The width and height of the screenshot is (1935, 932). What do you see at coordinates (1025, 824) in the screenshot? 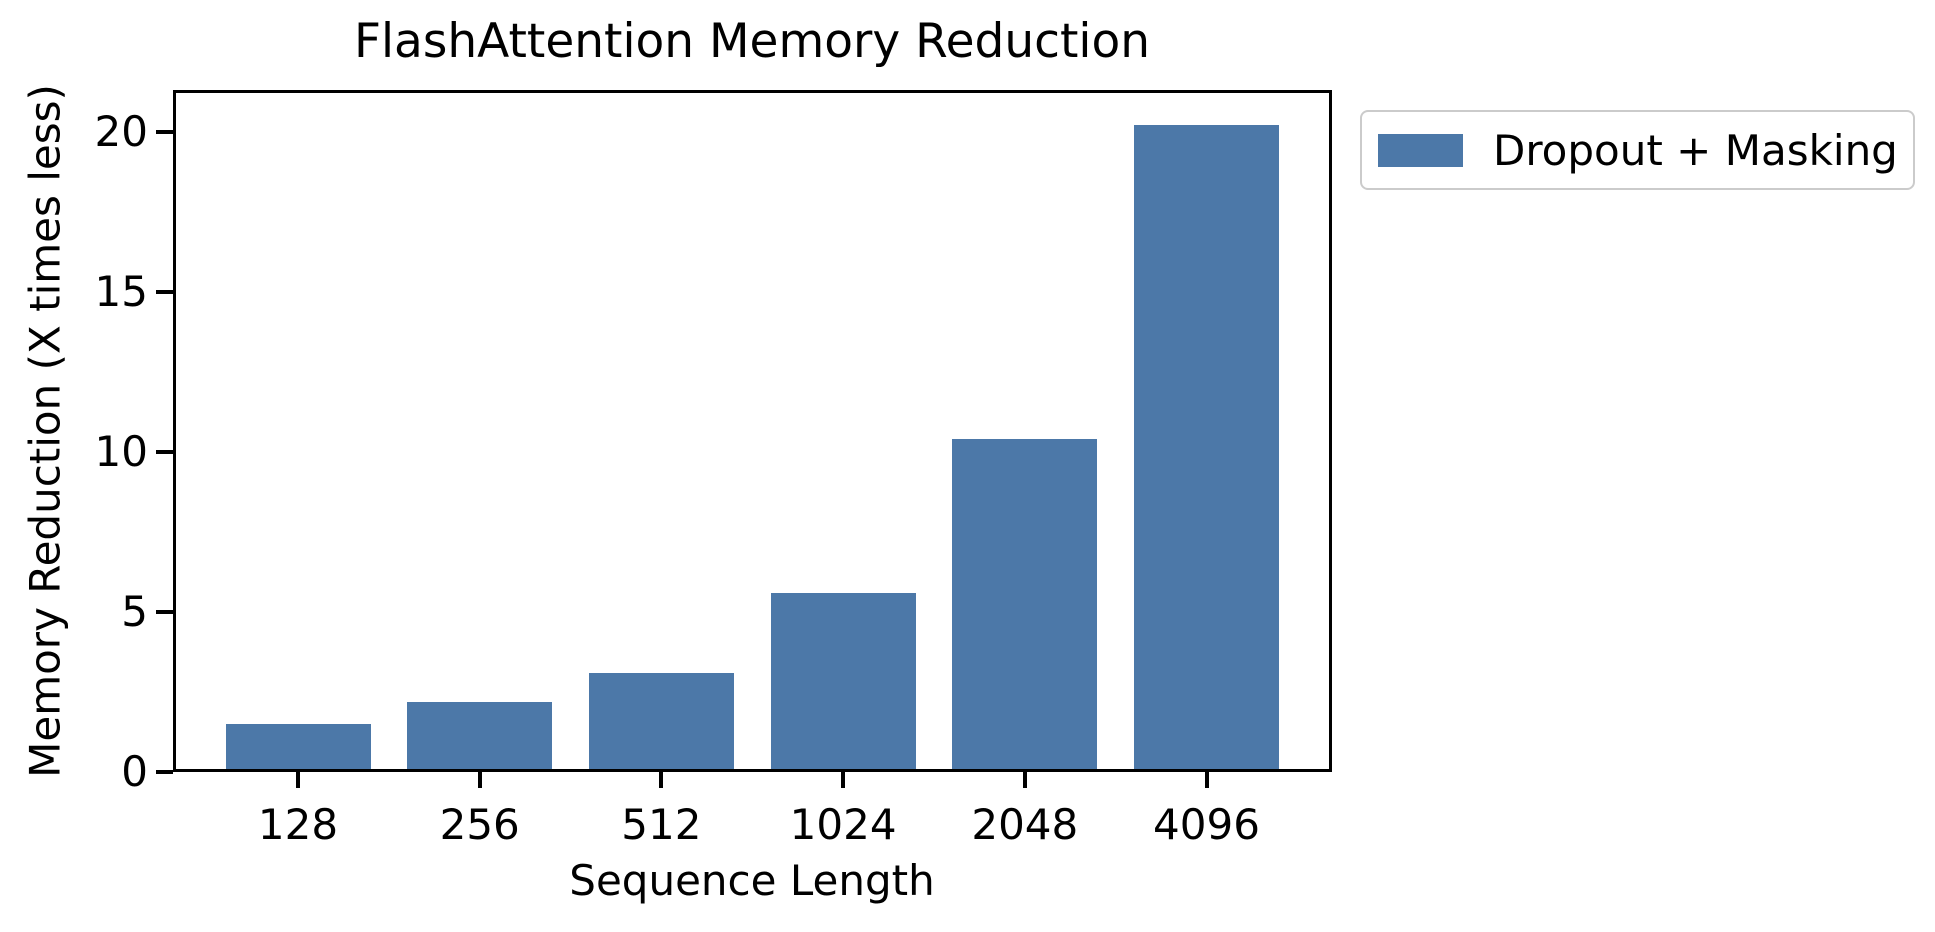
I see `x-tick-label-2048: 2048` at bounding box center [1025, 824].